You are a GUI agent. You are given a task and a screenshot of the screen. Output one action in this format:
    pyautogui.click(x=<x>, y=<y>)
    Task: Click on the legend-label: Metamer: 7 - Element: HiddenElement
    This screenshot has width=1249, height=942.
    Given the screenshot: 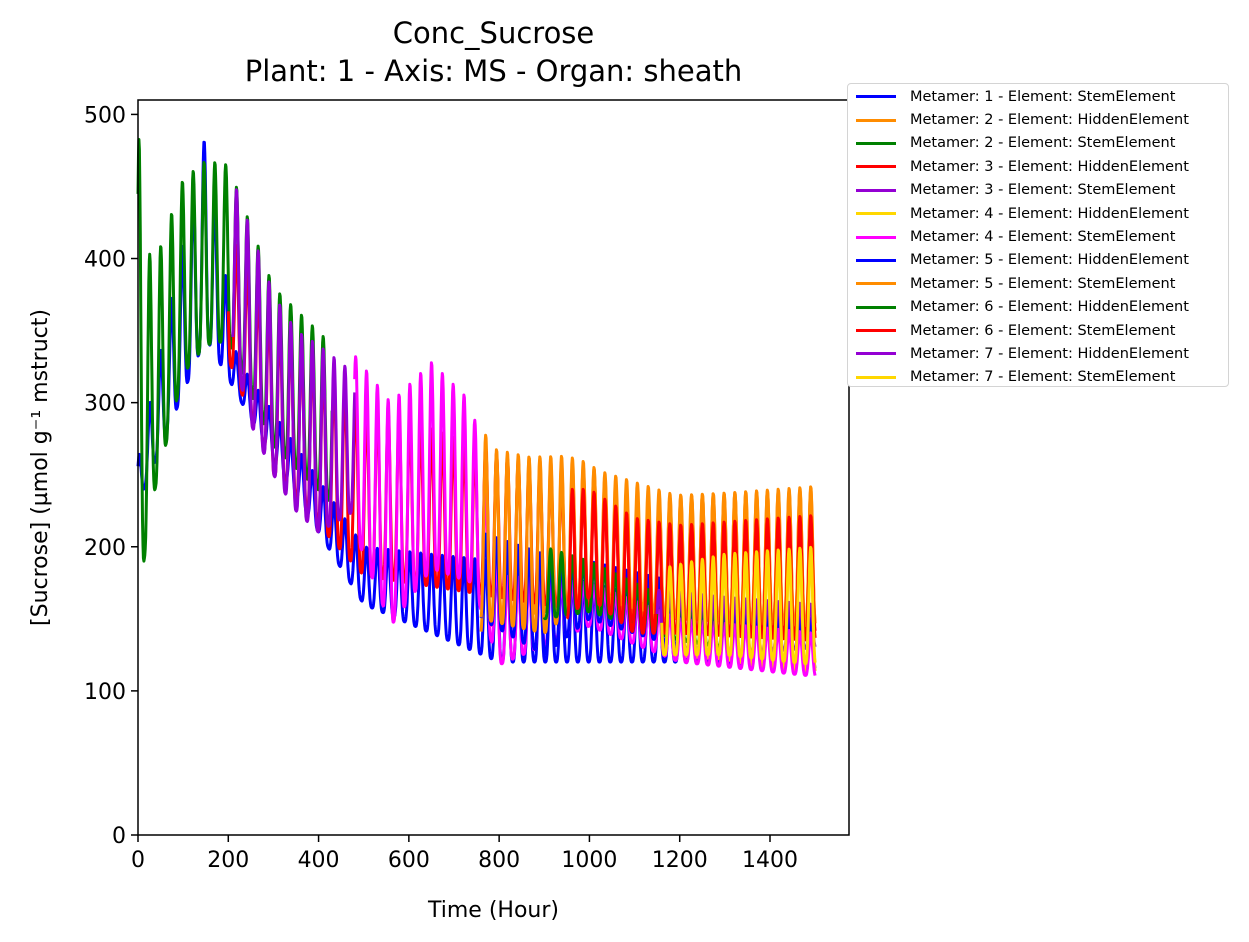 What is the action you would take?
    pyautogui.click(x=1049, y=353)
    